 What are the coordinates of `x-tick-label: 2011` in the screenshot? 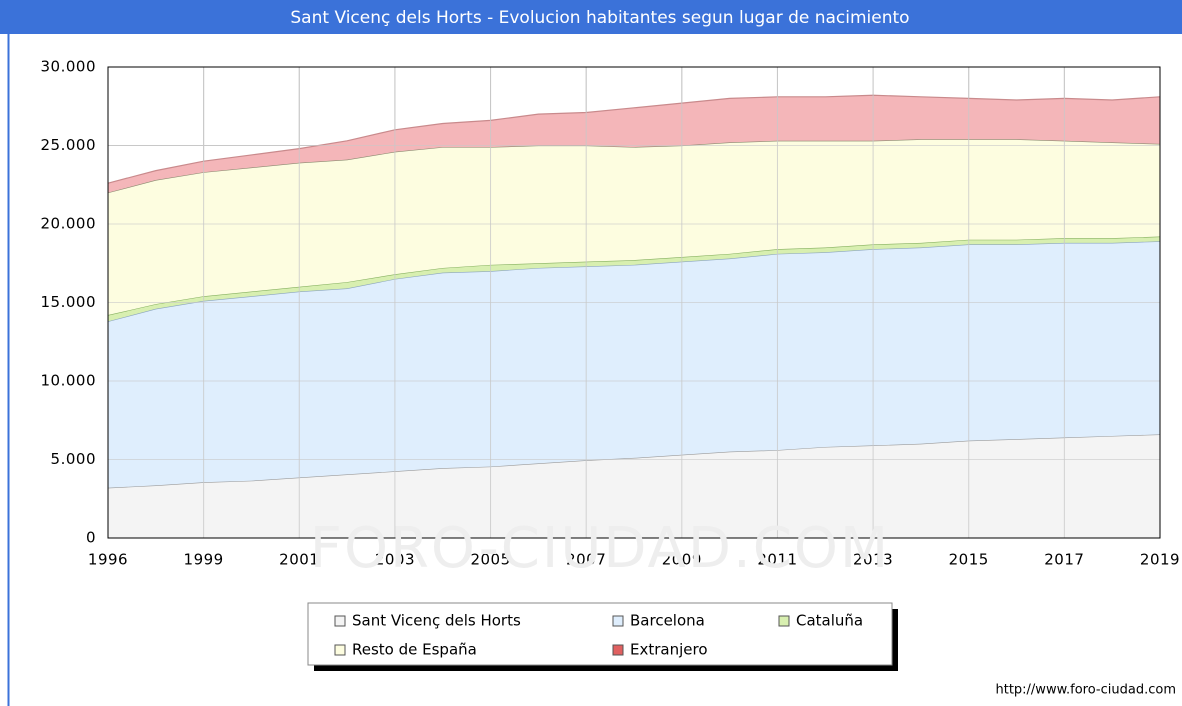 It's located at (777, 560).